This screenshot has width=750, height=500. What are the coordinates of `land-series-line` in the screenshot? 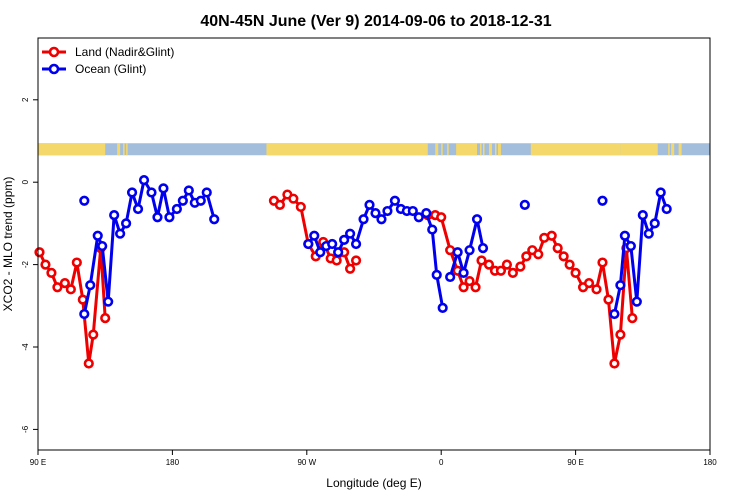 It's located at (530, 289).